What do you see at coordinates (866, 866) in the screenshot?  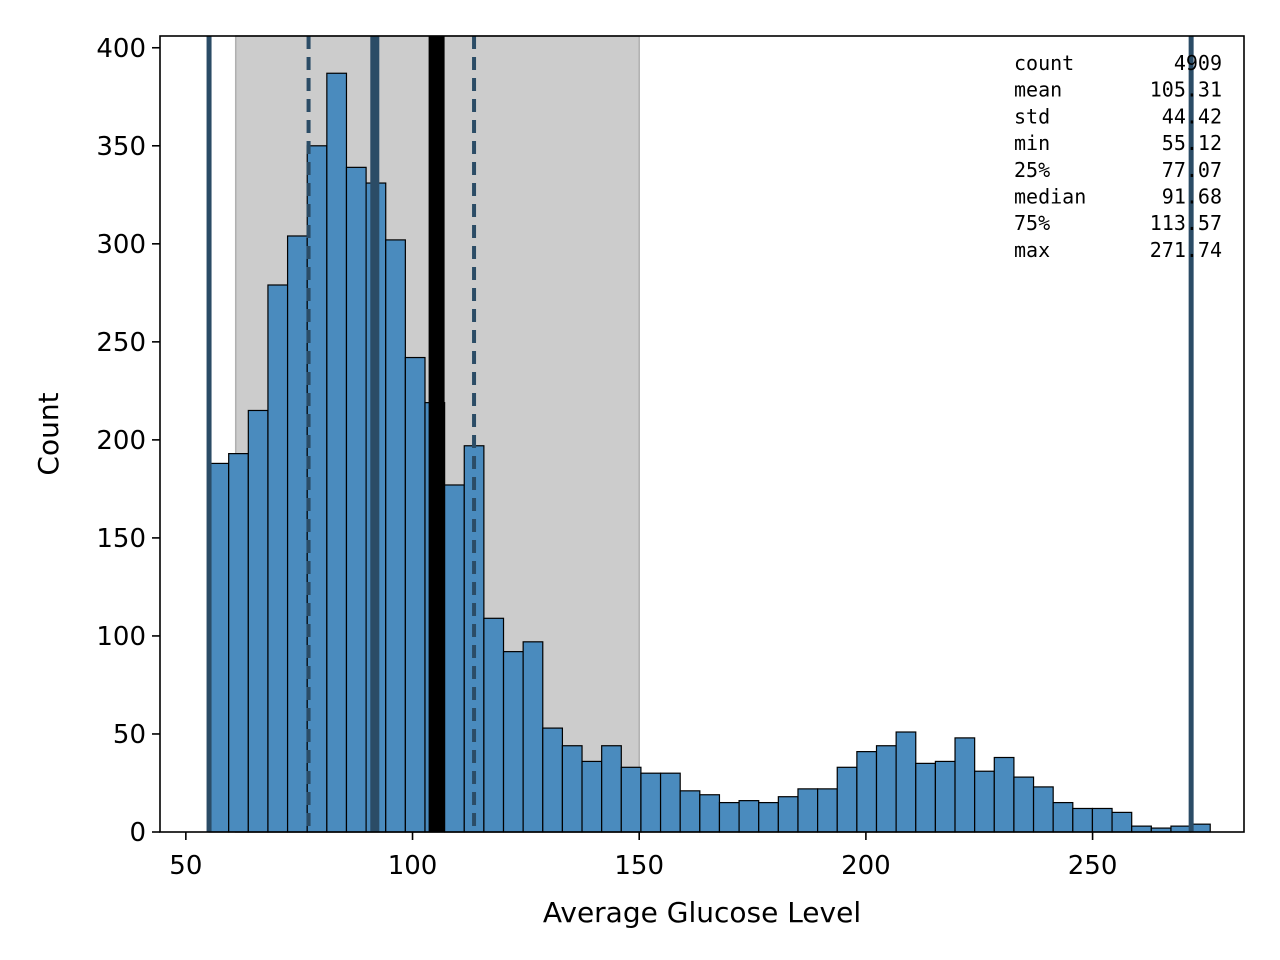 I see `x-tick-label: 200` at bounding box center [866, 866].